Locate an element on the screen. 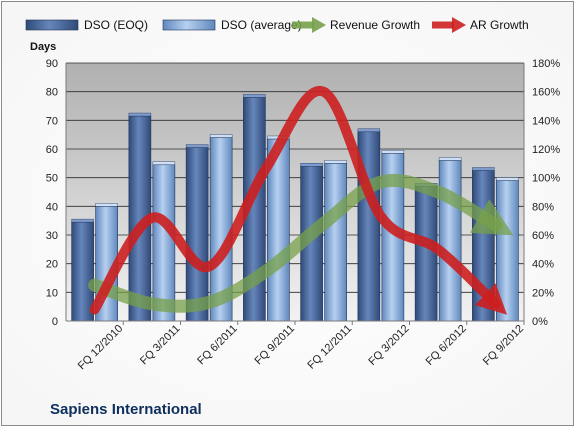 The height and width of the screenshot is (427, 575). y2-tick-label: 160% is located at coordinates (546, 93).